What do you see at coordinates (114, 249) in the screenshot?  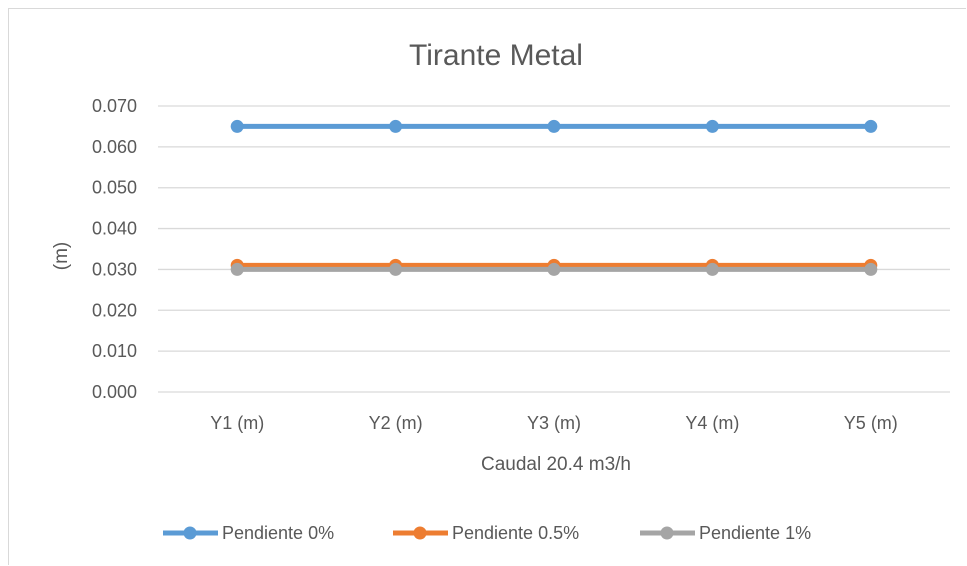 I see `y-tick-labels: 0.000 0.010 0.020 0.030 0.040 0.050 0.060 0.070` at bounding box center [114, 249].